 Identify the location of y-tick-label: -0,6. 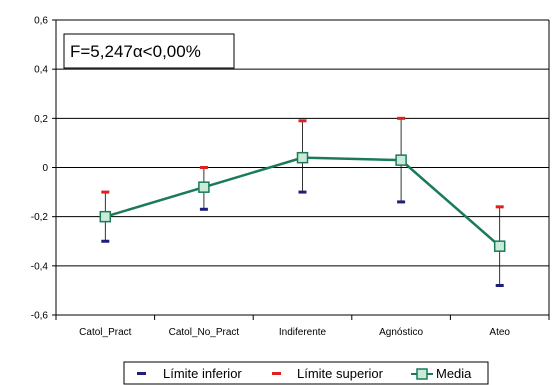
(40, 316).